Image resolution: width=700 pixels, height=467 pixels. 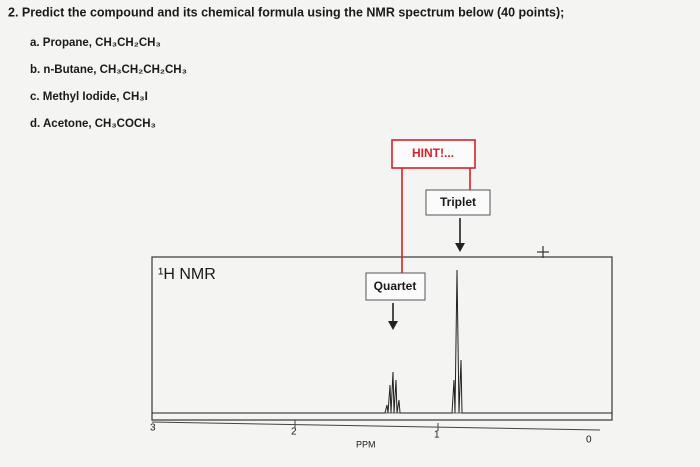 I want to click on option: d. Acetone, CH₃COCH₃, so click(x=93, y=124).